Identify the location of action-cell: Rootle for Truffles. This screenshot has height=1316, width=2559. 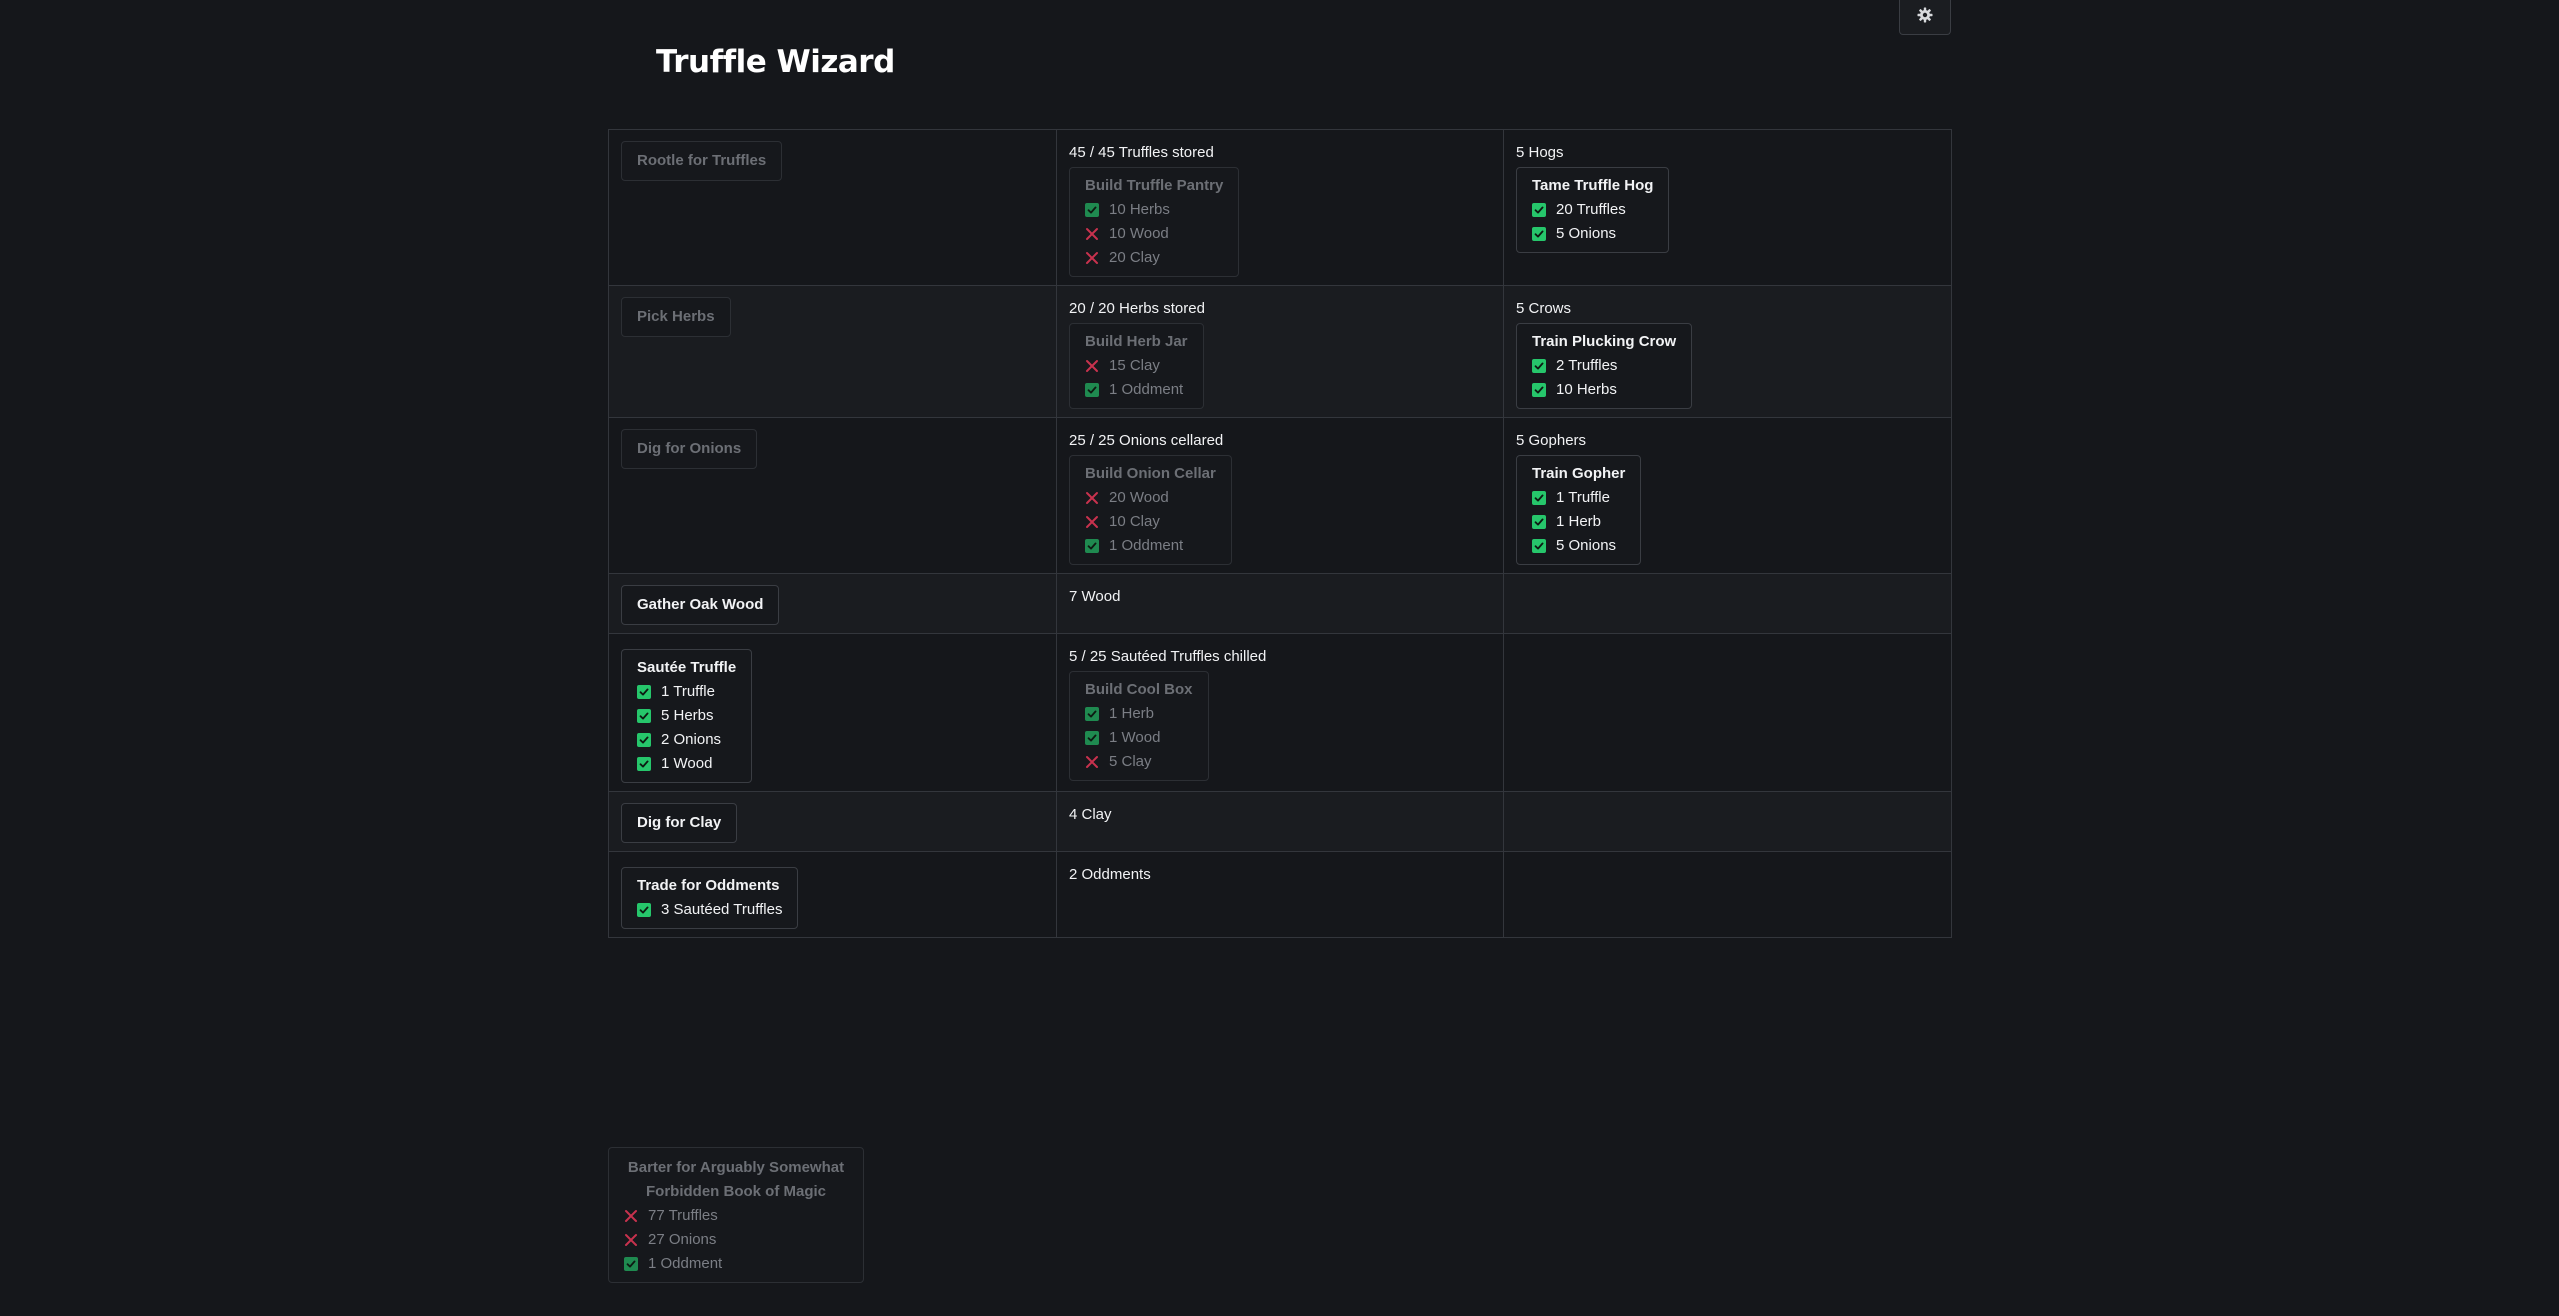
(832, 207).